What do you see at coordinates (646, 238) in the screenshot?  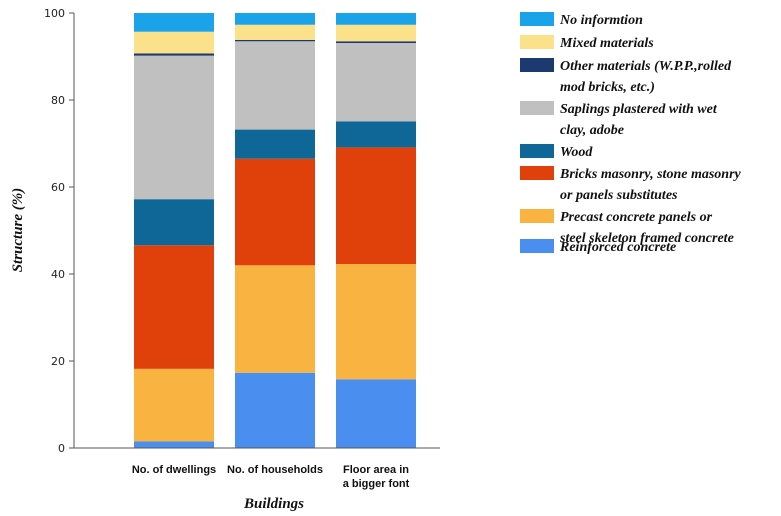 I see `legend-label: steel skeleton framed concrete` at bounding box center [646, 238].